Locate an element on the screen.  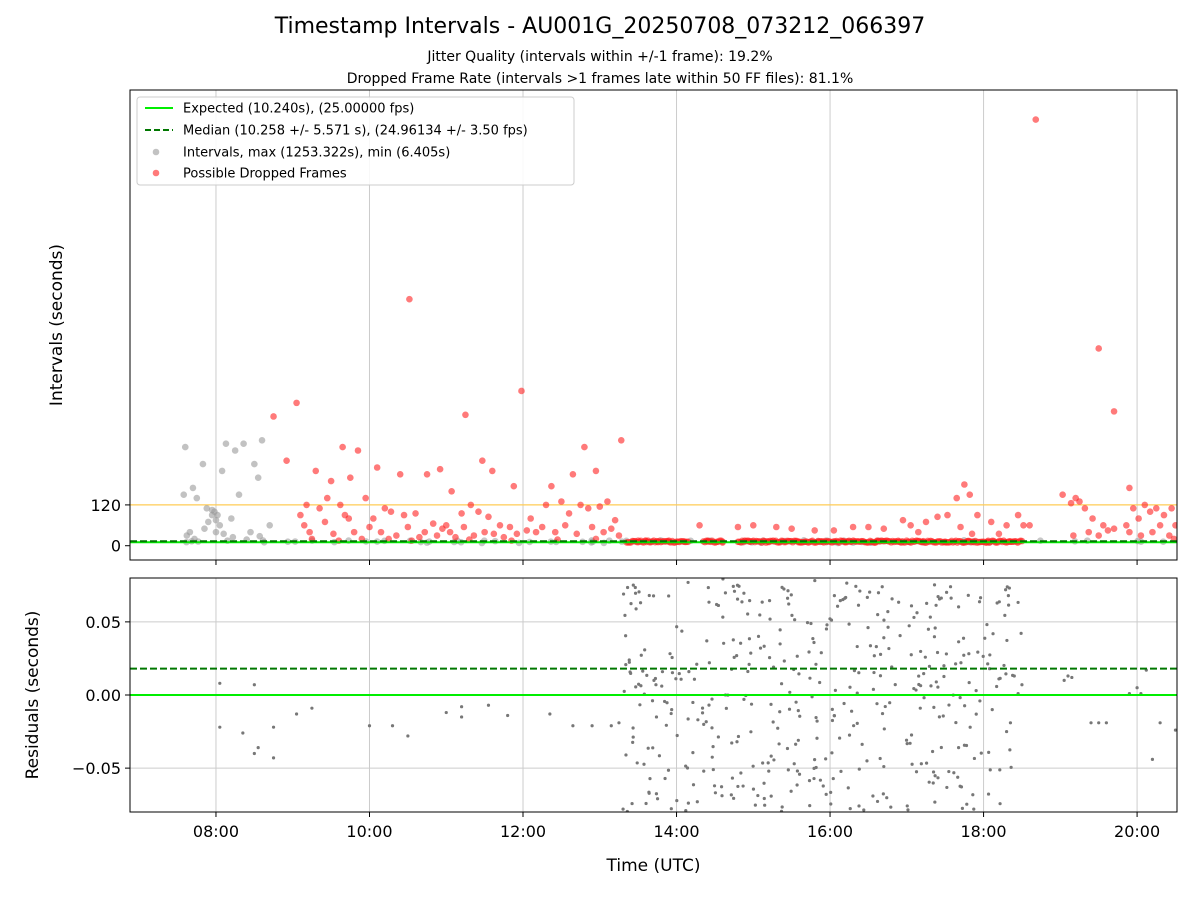
legend-box is located at coordinates (355, 141).